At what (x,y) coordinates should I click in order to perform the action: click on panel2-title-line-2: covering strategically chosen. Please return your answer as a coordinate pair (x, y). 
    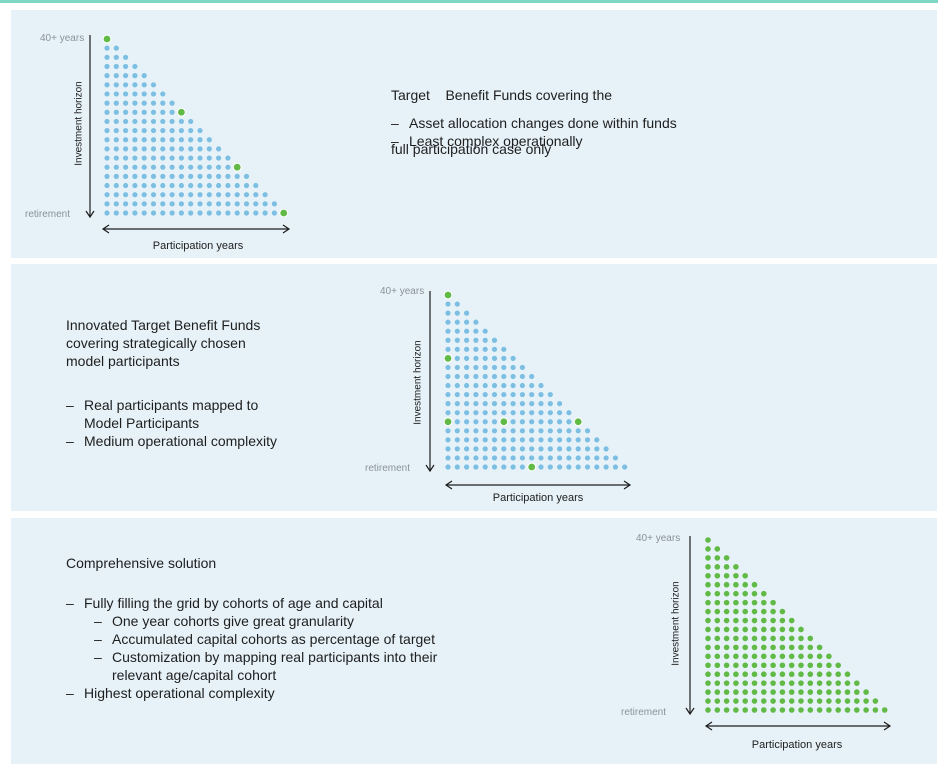
    Looking at the image, I should click on (156, 343).